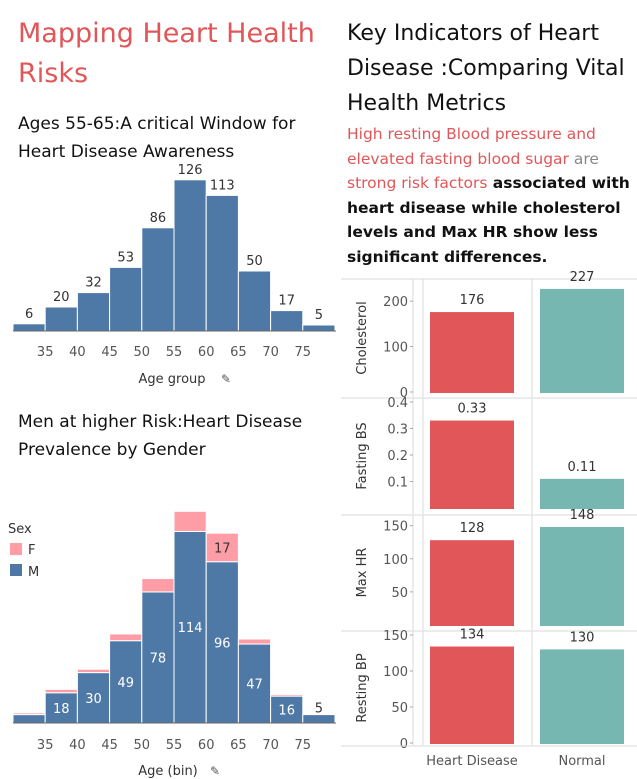 The width and height of the screenshot is (637, 779). What do you see at coordinates (238, 745) in the screenshot?
I see `stacked-x-tick: 65` at bounding box center [238, 745].